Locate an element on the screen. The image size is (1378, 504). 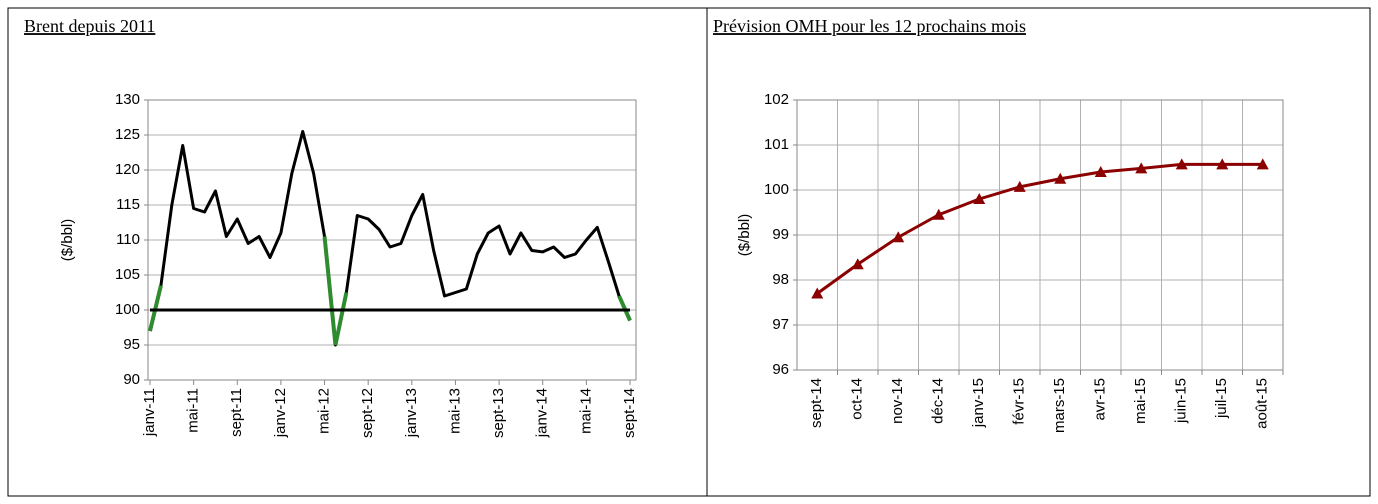
y-tick-label: 101 is located at coordinates (776, 144).